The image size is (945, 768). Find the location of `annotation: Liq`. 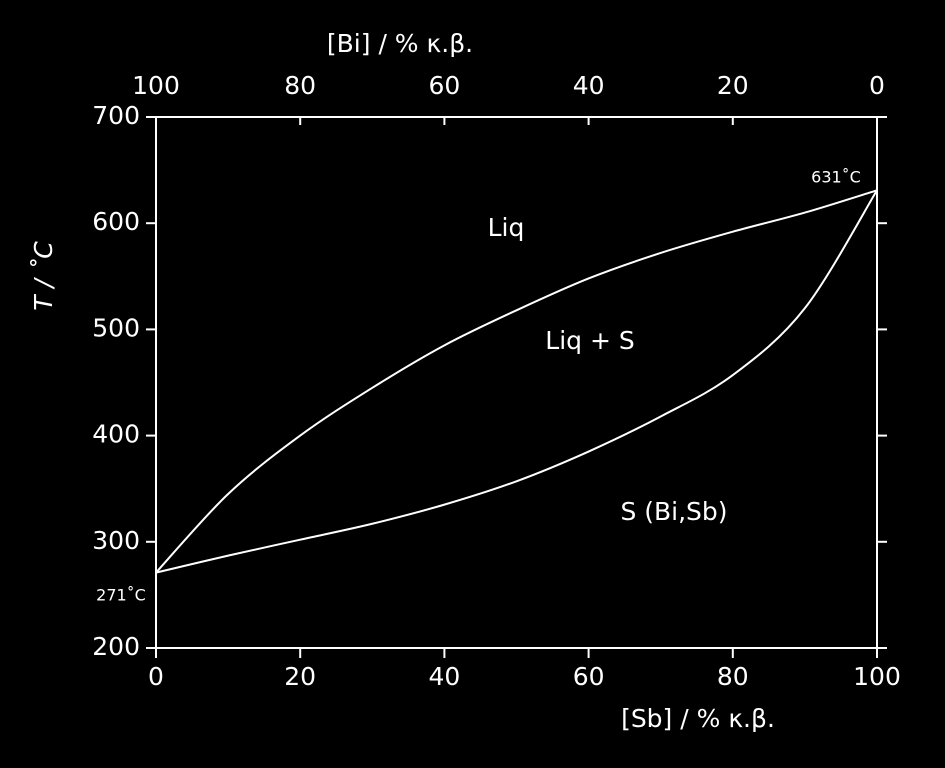

annotation: Liq is located at coordinates (506, 227).